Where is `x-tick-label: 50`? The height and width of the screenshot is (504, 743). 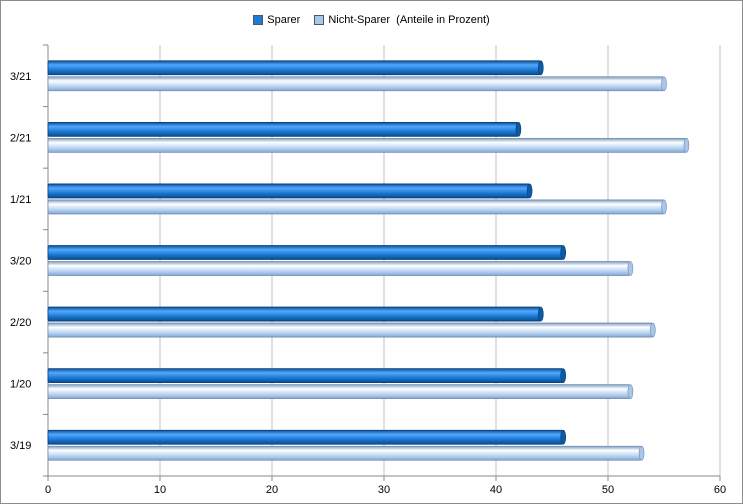 x-tick-label: 50 is located at coordinates (608, 490).